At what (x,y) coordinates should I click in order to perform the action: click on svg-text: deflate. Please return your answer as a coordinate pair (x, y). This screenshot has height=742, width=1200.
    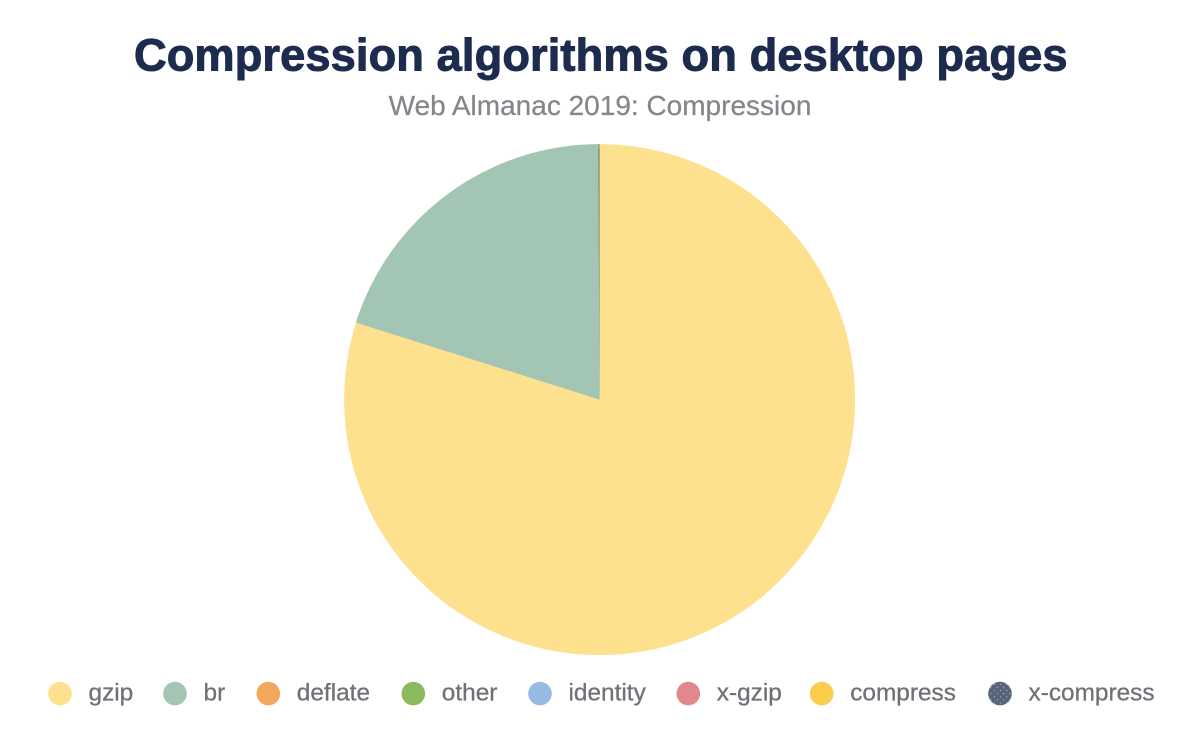
    Looking at the image, I should click on (333, 693).